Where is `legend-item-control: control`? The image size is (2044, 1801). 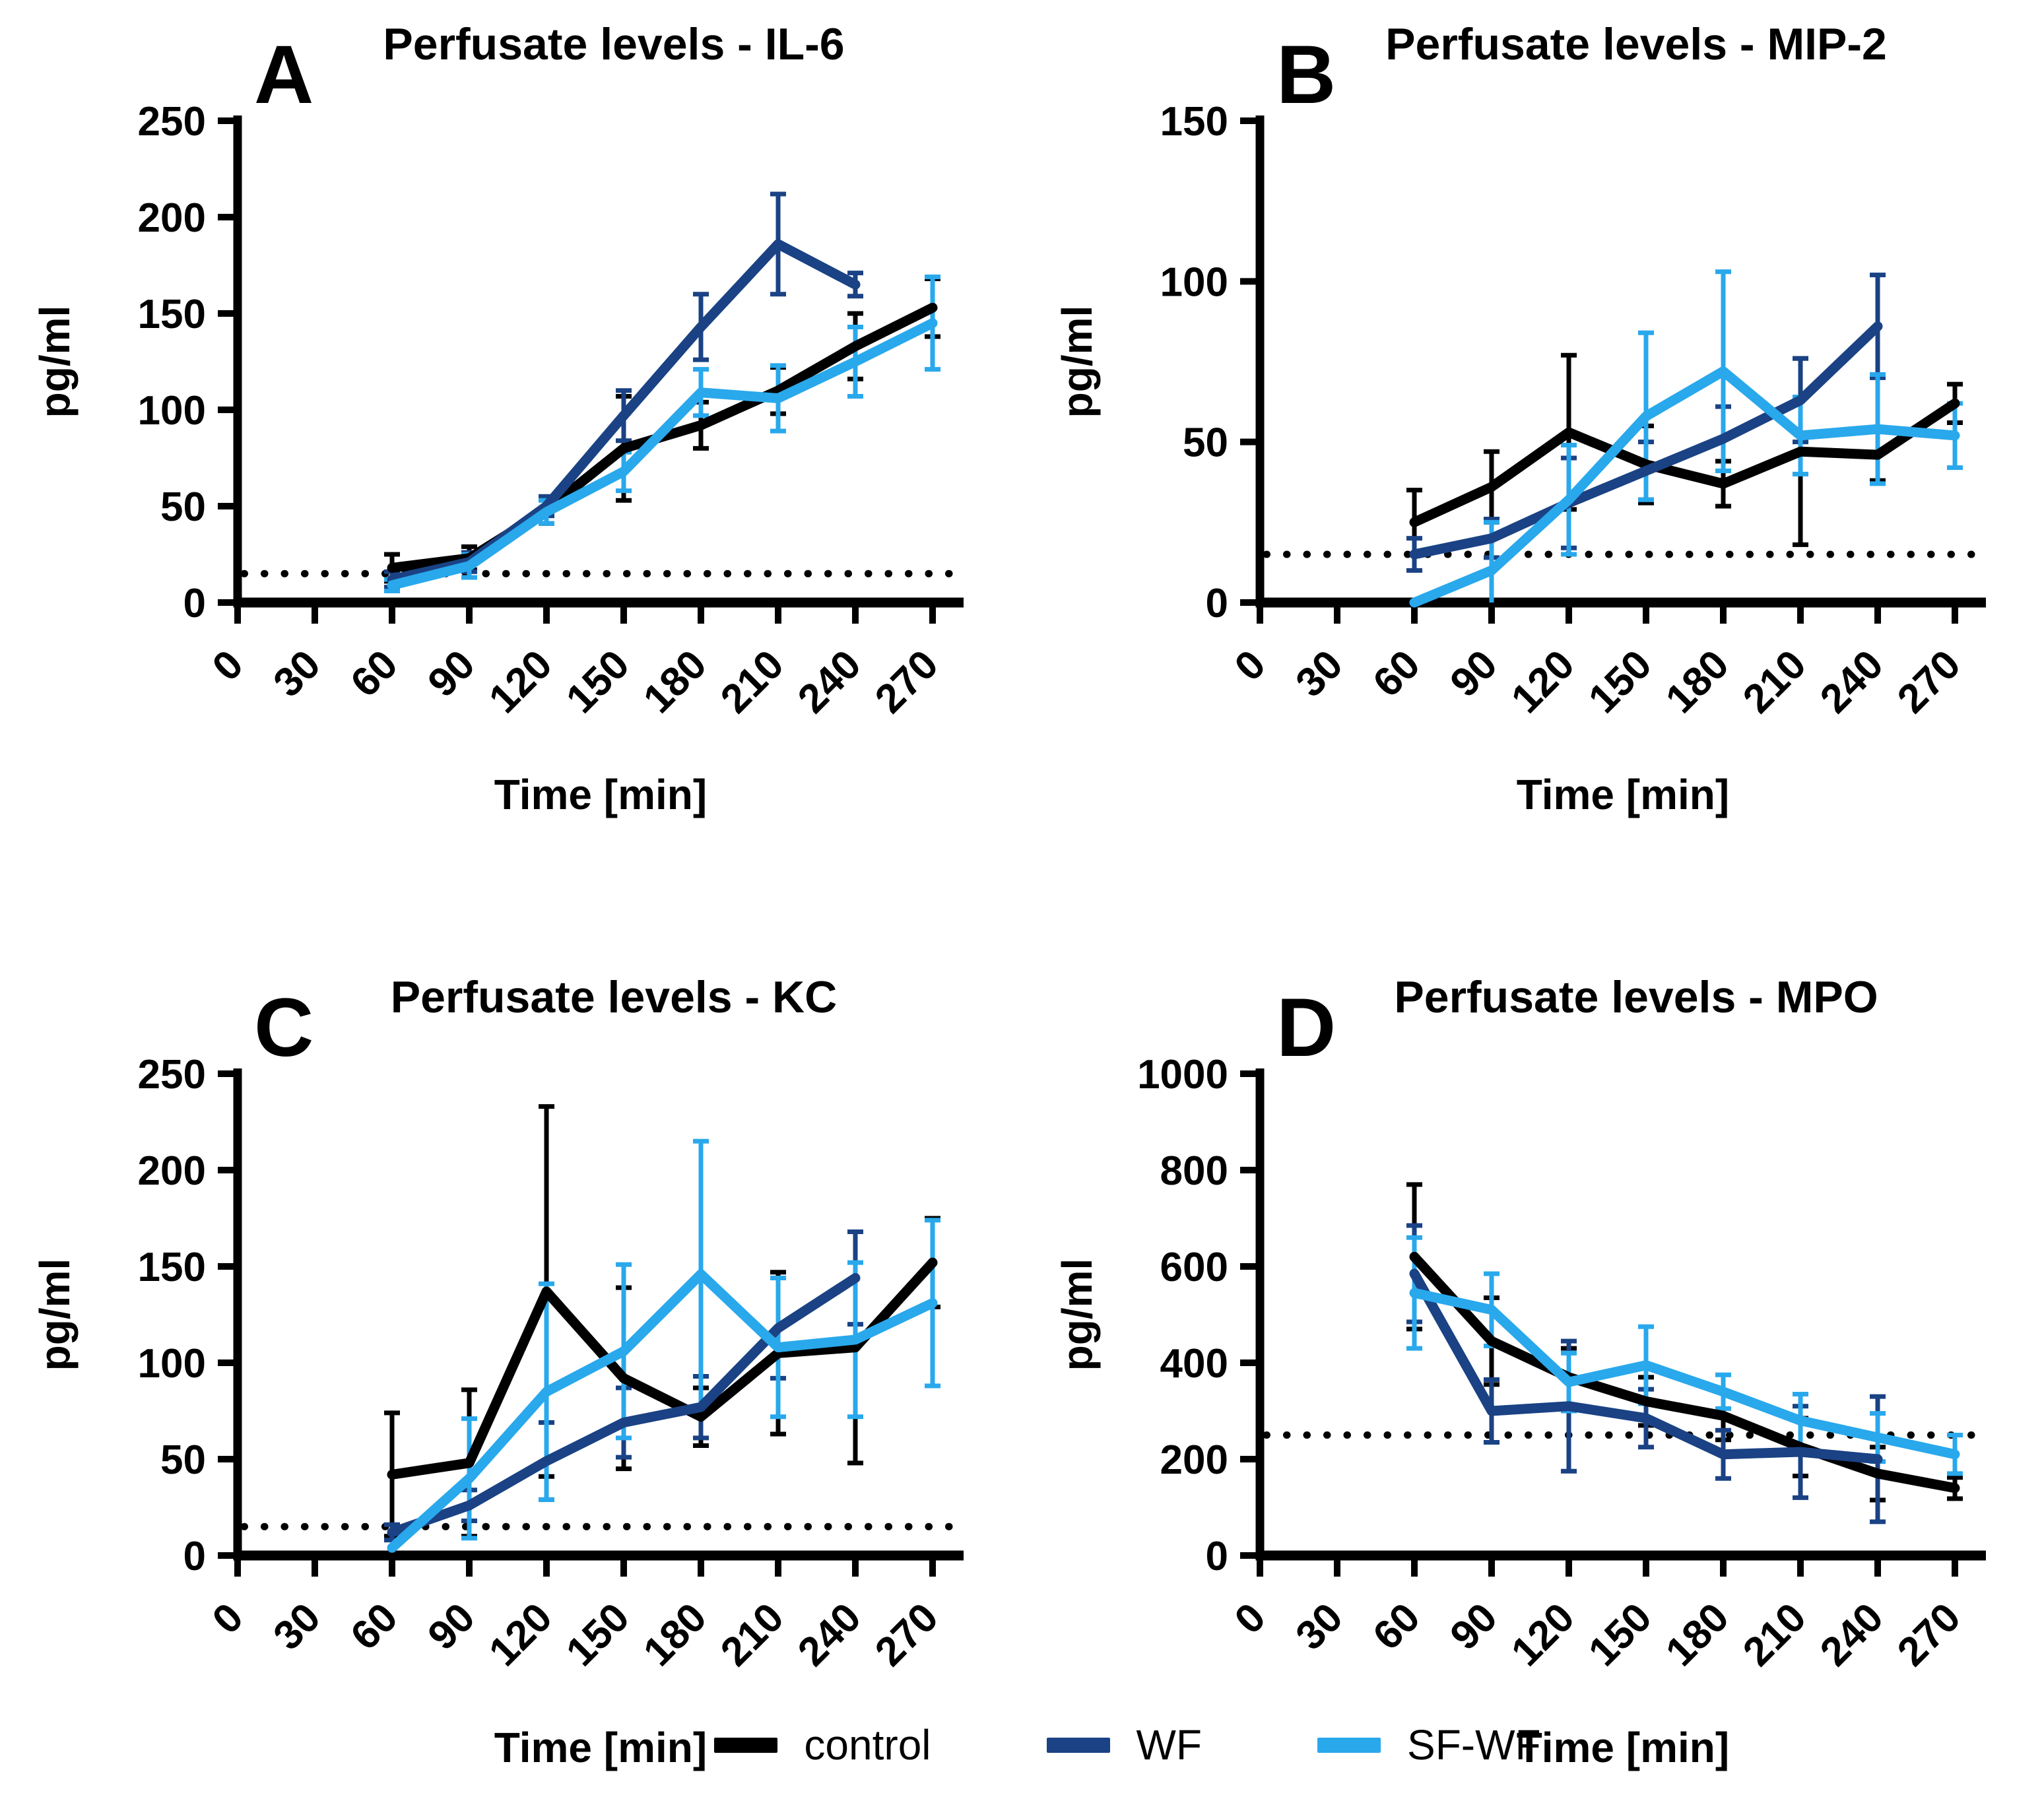
legend-item-control: control is located at coordinates (822, 1745).